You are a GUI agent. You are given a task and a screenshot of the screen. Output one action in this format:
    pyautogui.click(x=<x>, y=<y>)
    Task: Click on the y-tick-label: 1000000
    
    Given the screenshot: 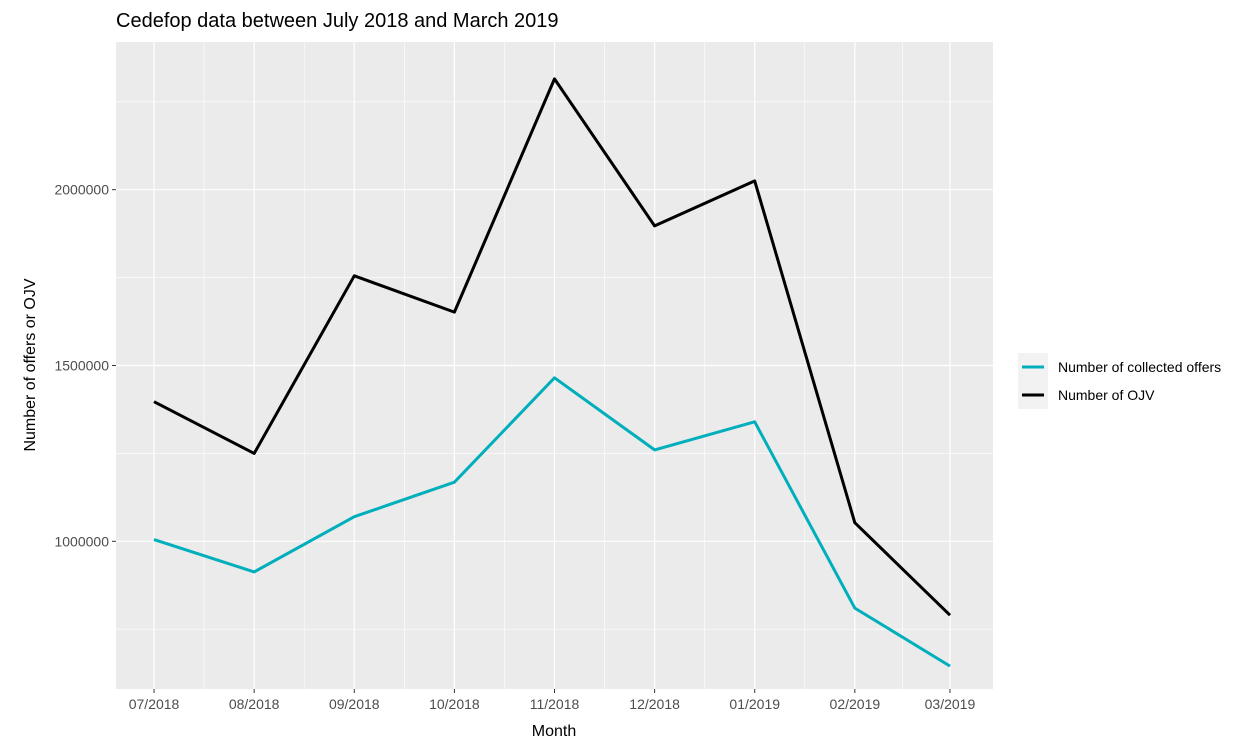 What is the action you would take?
    pyautogui.click(x=81, y=541)
    